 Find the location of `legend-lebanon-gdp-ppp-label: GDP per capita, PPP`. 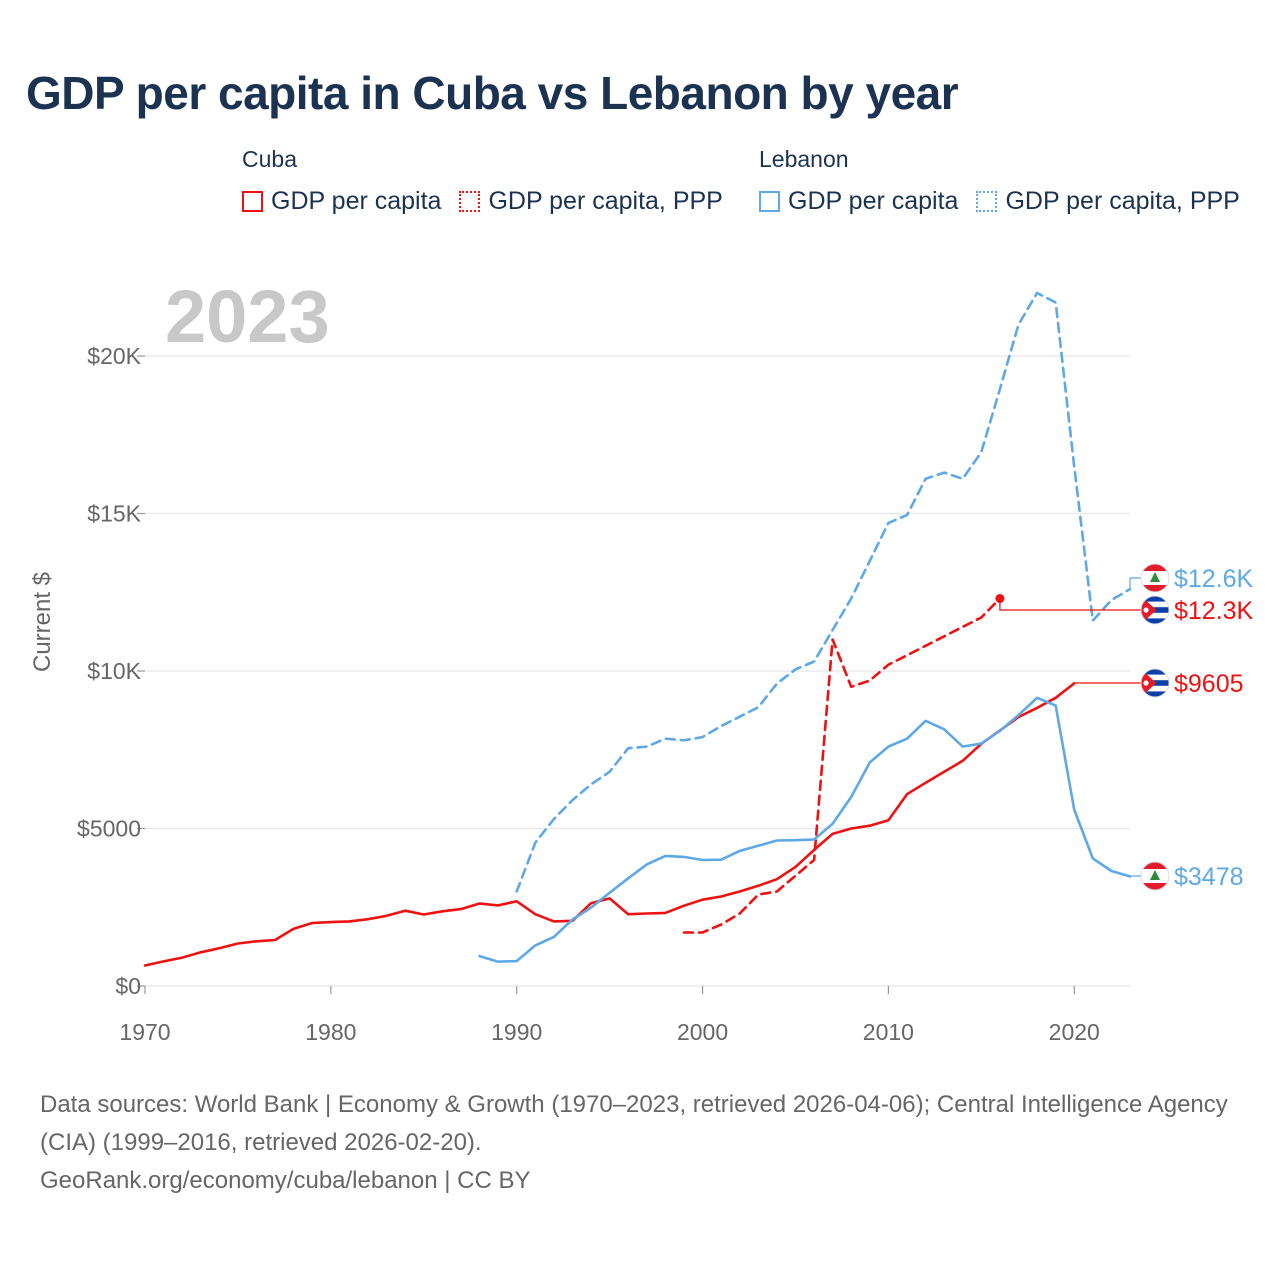

legend-lebanon-gdp-ppp-label: GDP per capita, PPP is located at coordinates (1122, 201).